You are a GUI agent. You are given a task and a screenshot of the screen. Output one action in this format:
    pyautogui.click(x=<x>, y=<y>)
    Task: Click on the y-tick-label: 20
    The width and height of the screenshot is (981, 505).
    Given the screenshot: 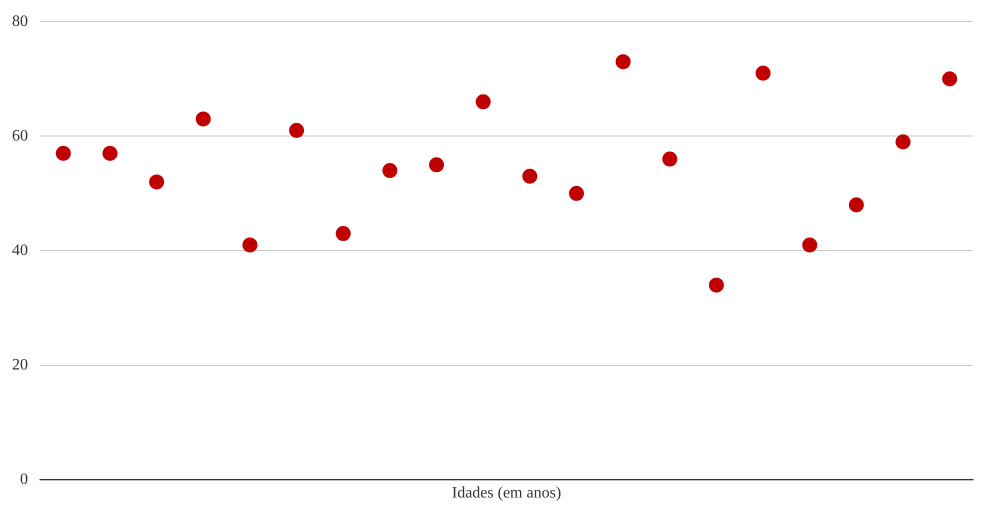 What is the action you would take?
    pyautogui.click(x=20, y=365)
    